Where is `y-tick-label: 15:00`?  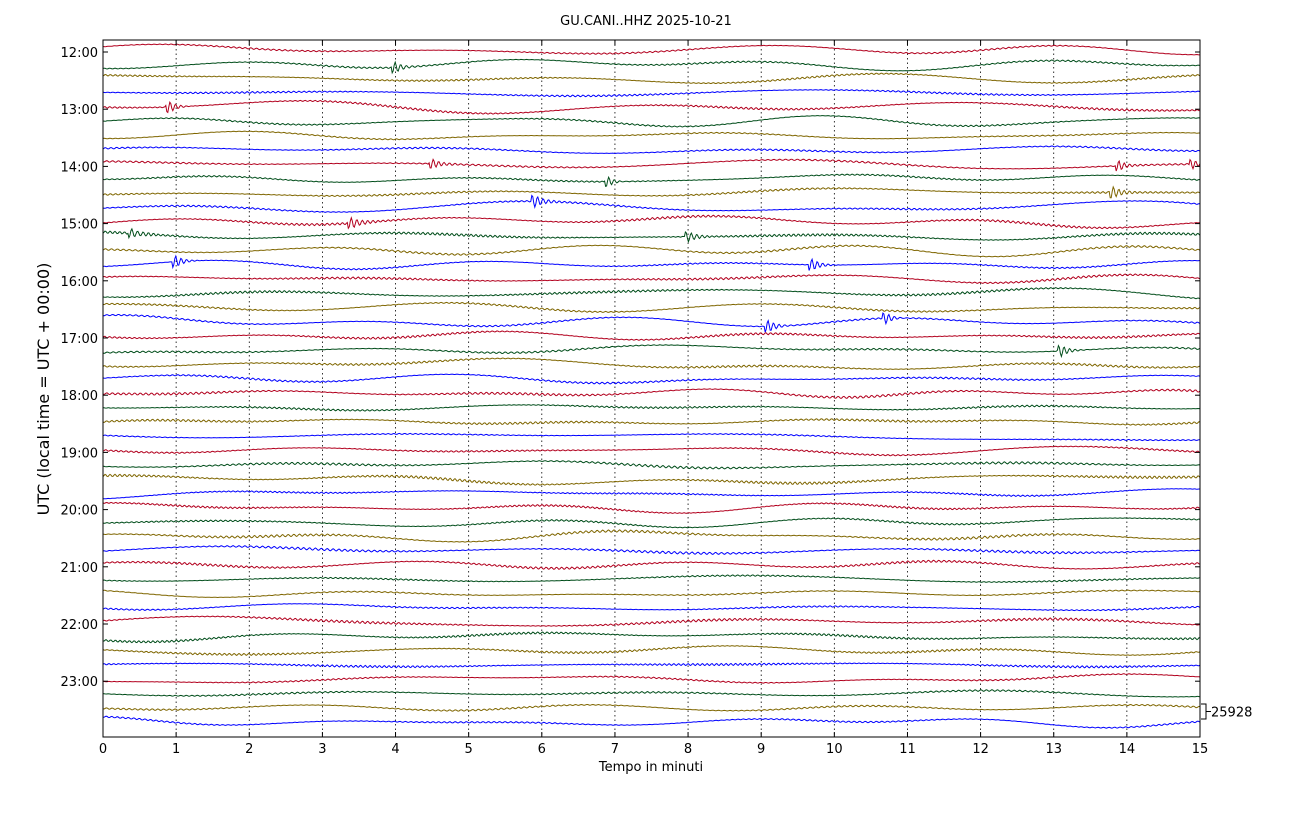 y-tick-label: 15:00 is located at coordinates (79, 225).